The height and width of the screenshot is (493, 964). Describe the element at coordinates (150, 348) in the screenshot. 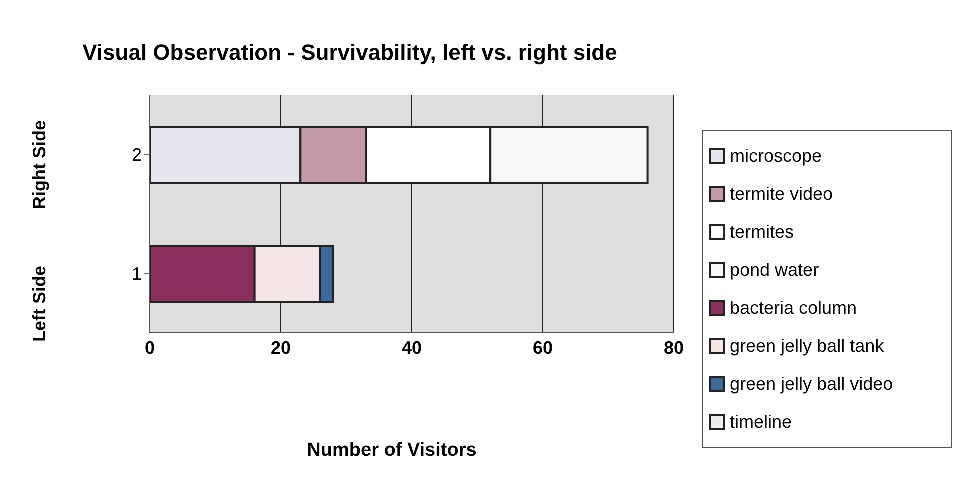

I see `x-tick-label: 0` at that location.